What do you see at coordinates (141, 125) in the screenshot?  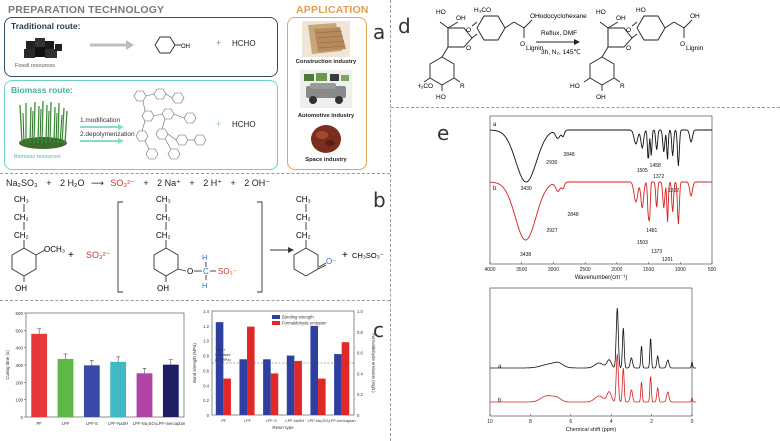 I see `biomass-route-box` at bounding box center [141, 125].